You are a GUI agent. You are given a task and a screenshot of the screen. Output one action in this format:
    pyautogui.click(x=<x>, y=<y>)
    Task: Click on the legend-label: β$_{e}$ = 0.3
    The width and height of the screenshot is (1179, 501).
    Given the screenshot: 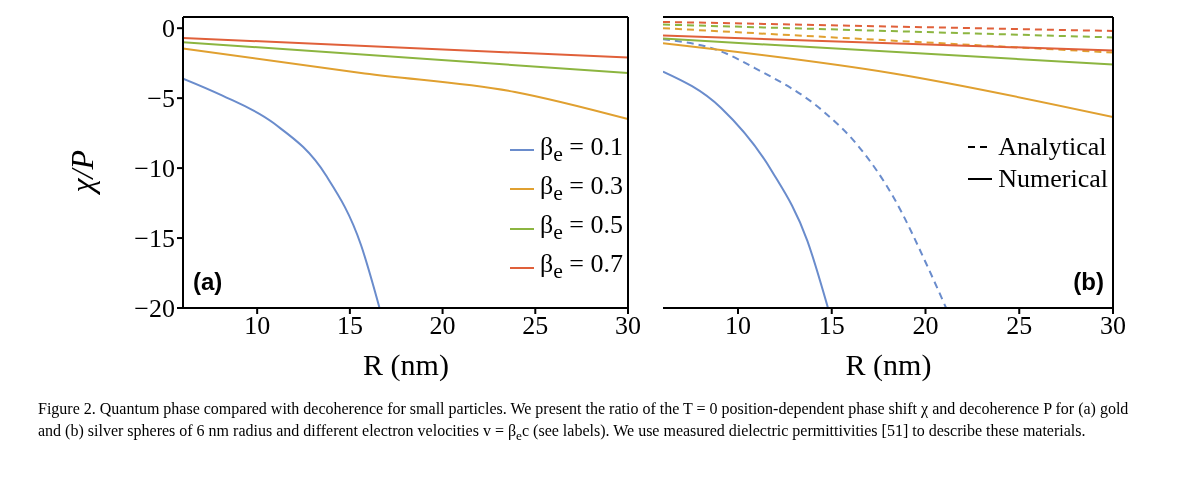 What is the action you would take?
    pyautogui.click(x=581, y=188)
    